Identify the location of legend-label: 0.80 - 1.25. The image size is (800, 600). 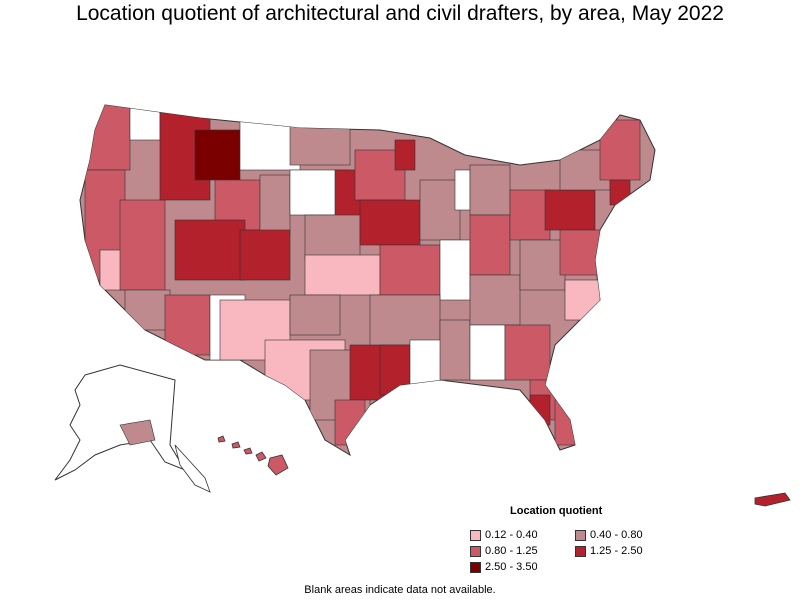
(511, 551).